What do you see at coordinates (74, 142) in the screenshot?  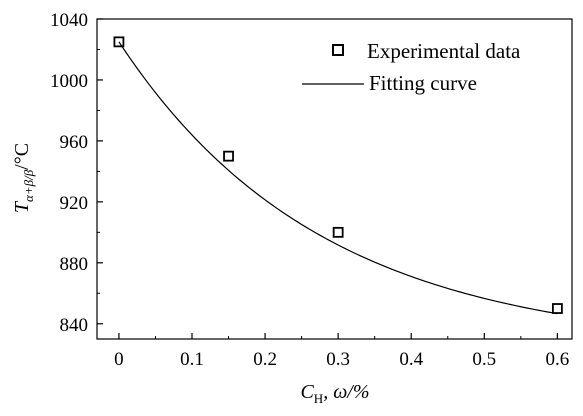 I see `y-tick-label: 960` at bounding box center [74, 142].